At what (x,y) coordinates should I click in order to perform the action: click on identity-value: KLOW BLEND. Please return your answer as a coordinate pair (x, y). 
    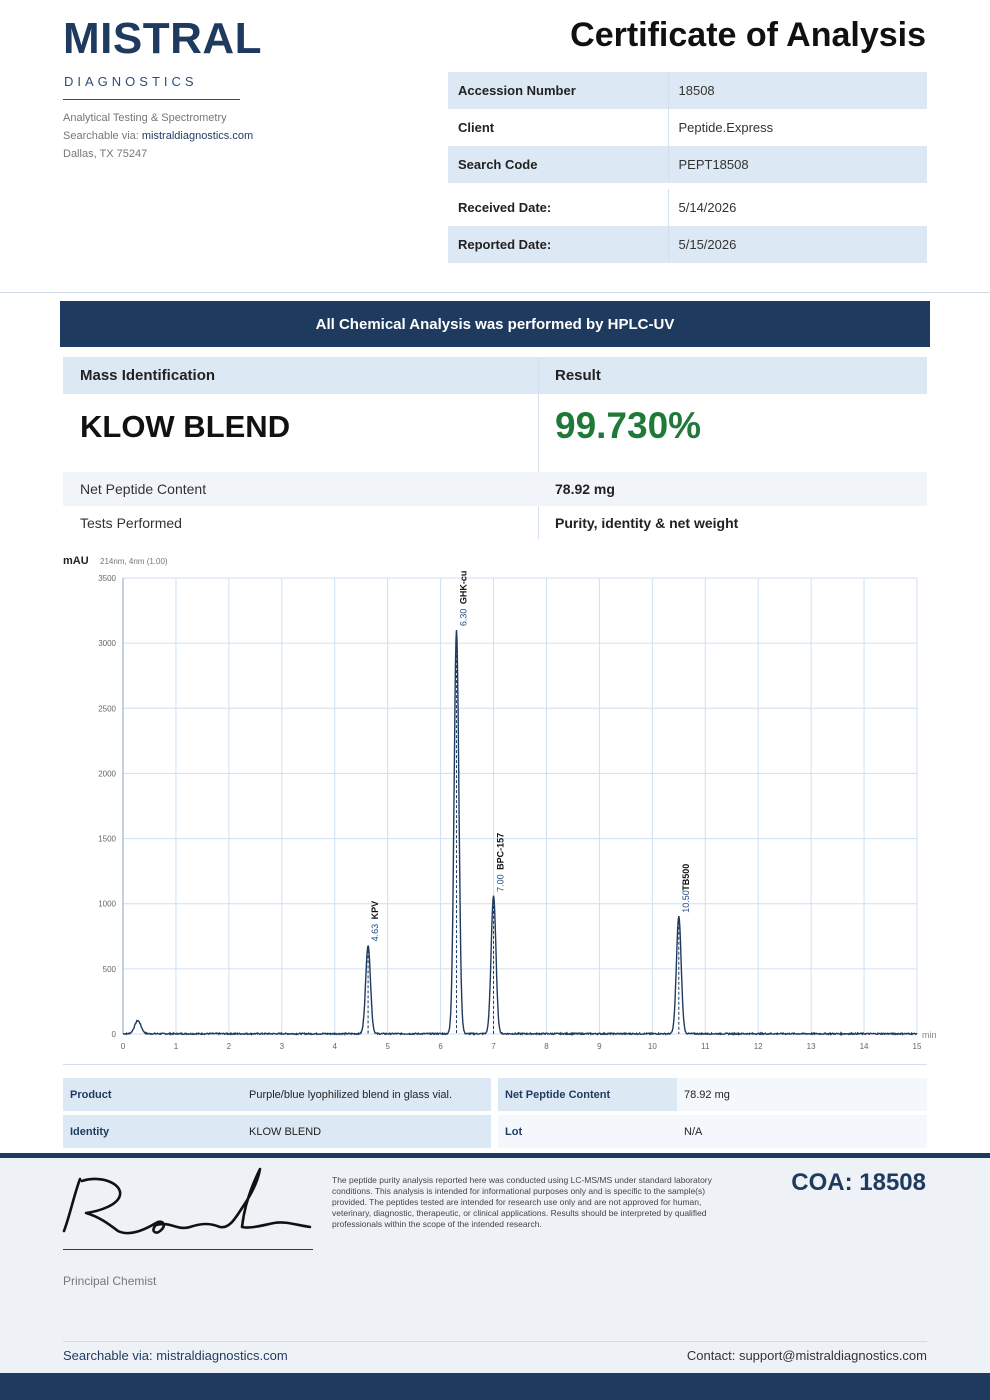
    Looking at the image, I should click on (366, 1131).